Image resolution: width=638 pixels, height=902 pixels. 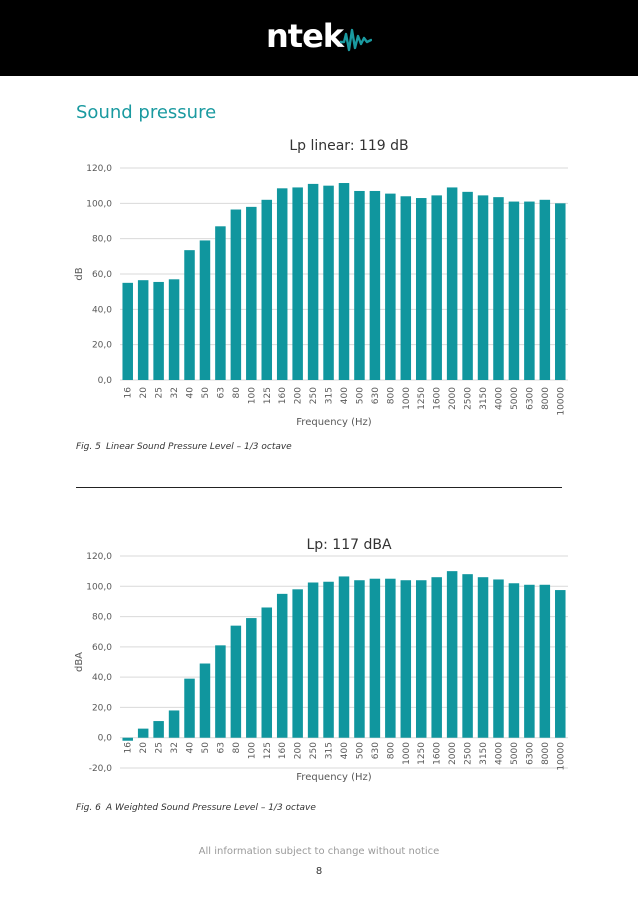 What do you see at coordinates (314, 395) in the screenshot?
I see `x-tick-label: 250` at bounding box center [314, 395].